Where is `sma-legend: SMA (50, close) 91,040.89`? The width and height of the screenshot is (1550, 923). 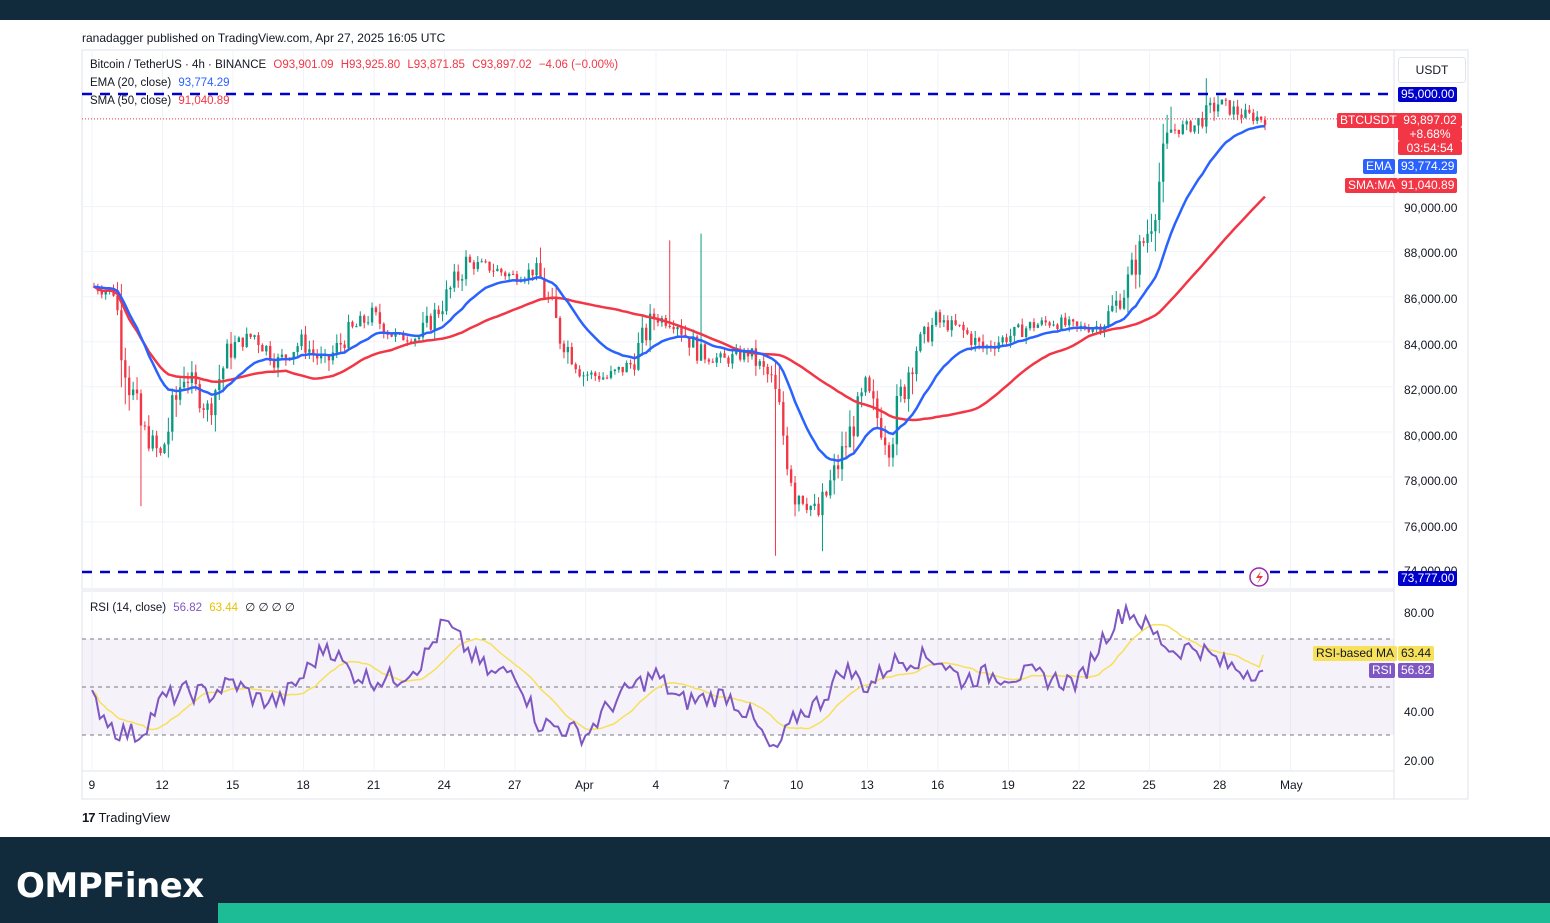
sma-legend: SMA (50, close) 91,040.89 is located at coordinates (162, 101).